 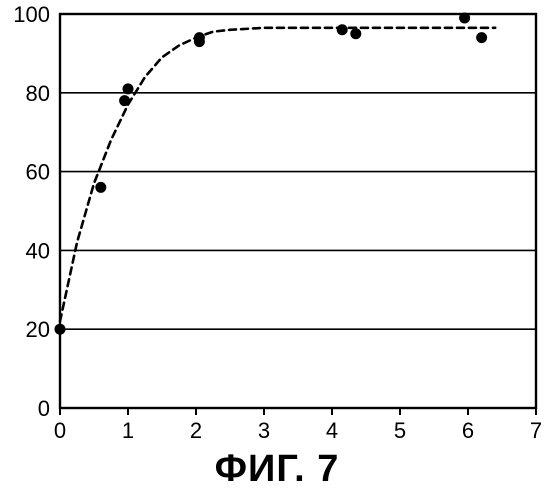 I want to click on x-tick-label-4: 4, so click(x=332, y=430).